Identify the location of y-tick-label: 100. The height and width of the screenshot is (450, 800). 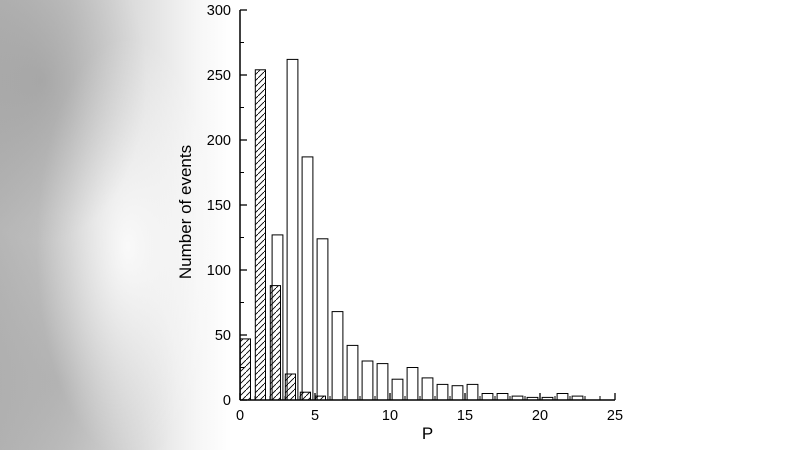
(219, 271).